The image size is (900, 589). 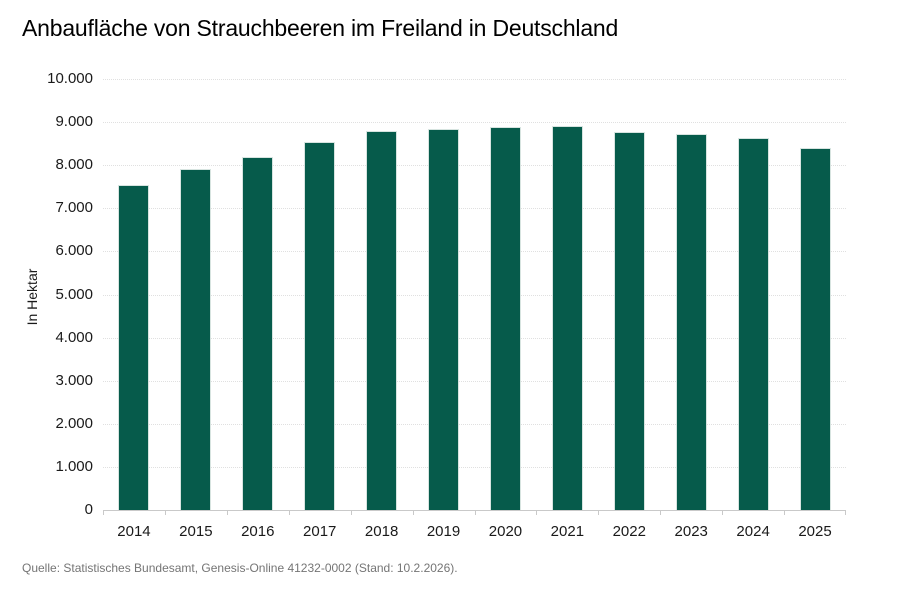 I want to click on bar-2014, so click(x=134, y=347).